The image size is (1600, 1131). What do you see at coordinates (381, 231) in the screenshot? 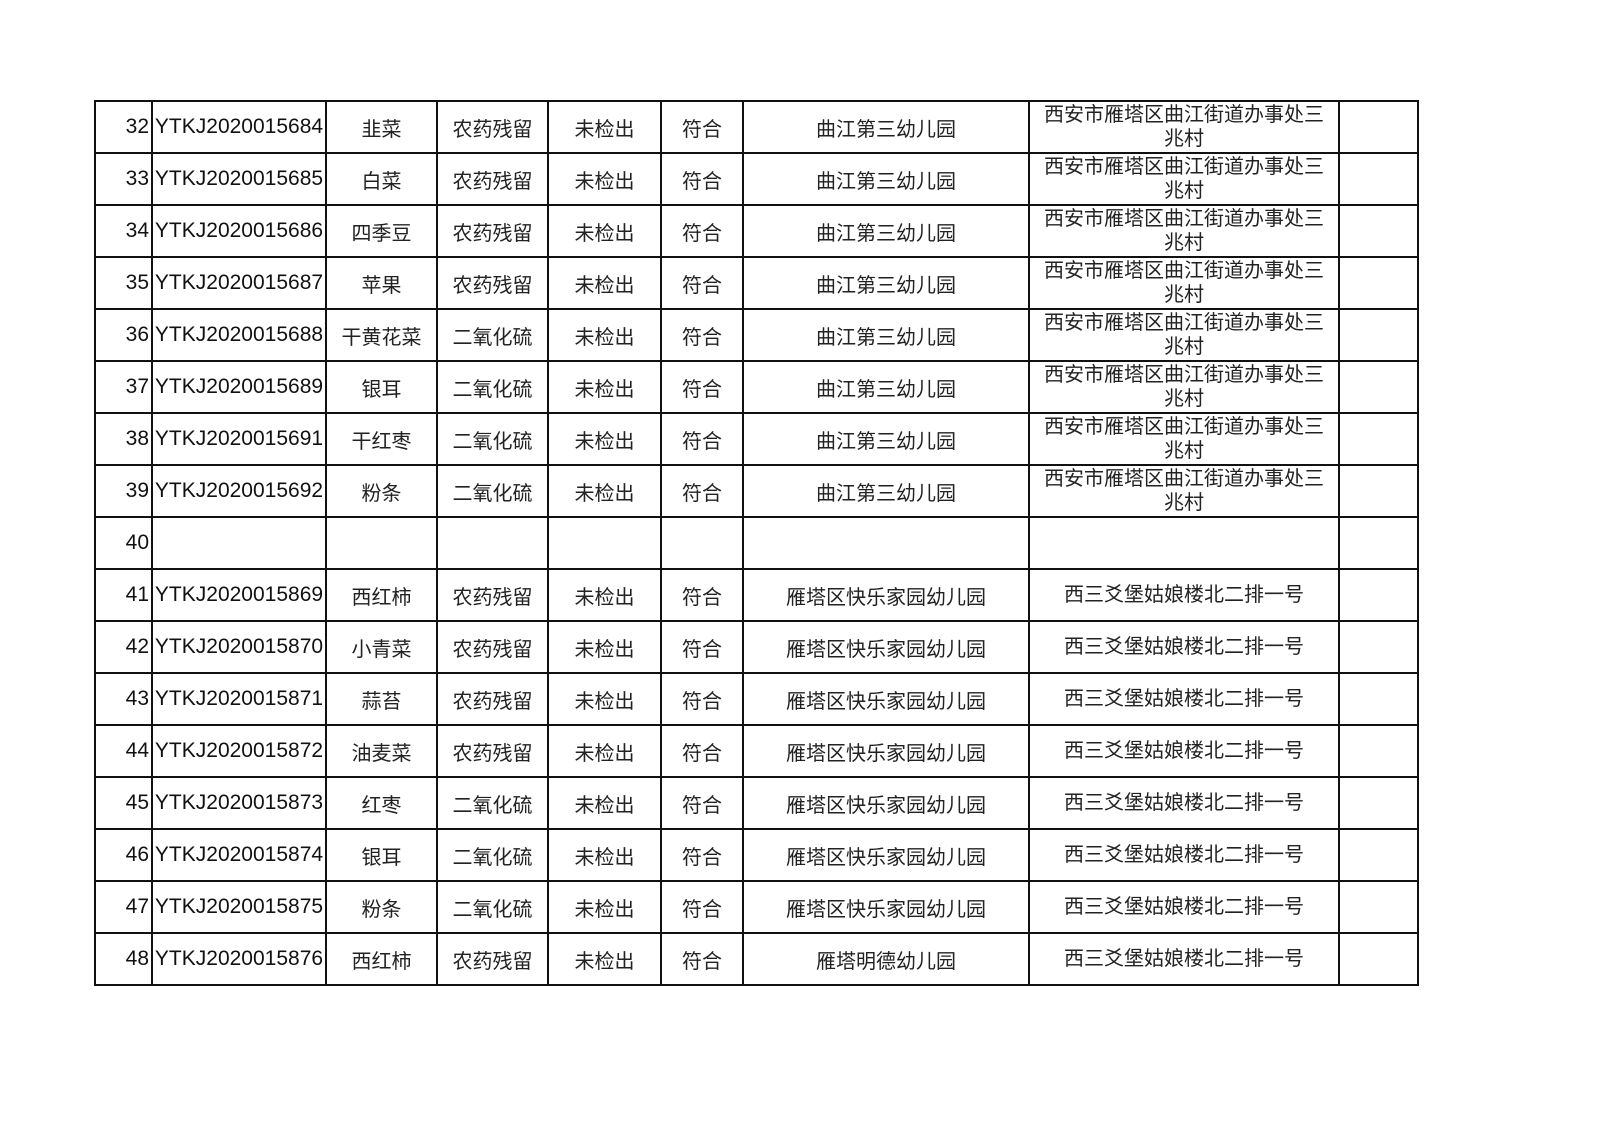
I see `sample-name-cell: 四季豆` at bounding box center [381, 231].